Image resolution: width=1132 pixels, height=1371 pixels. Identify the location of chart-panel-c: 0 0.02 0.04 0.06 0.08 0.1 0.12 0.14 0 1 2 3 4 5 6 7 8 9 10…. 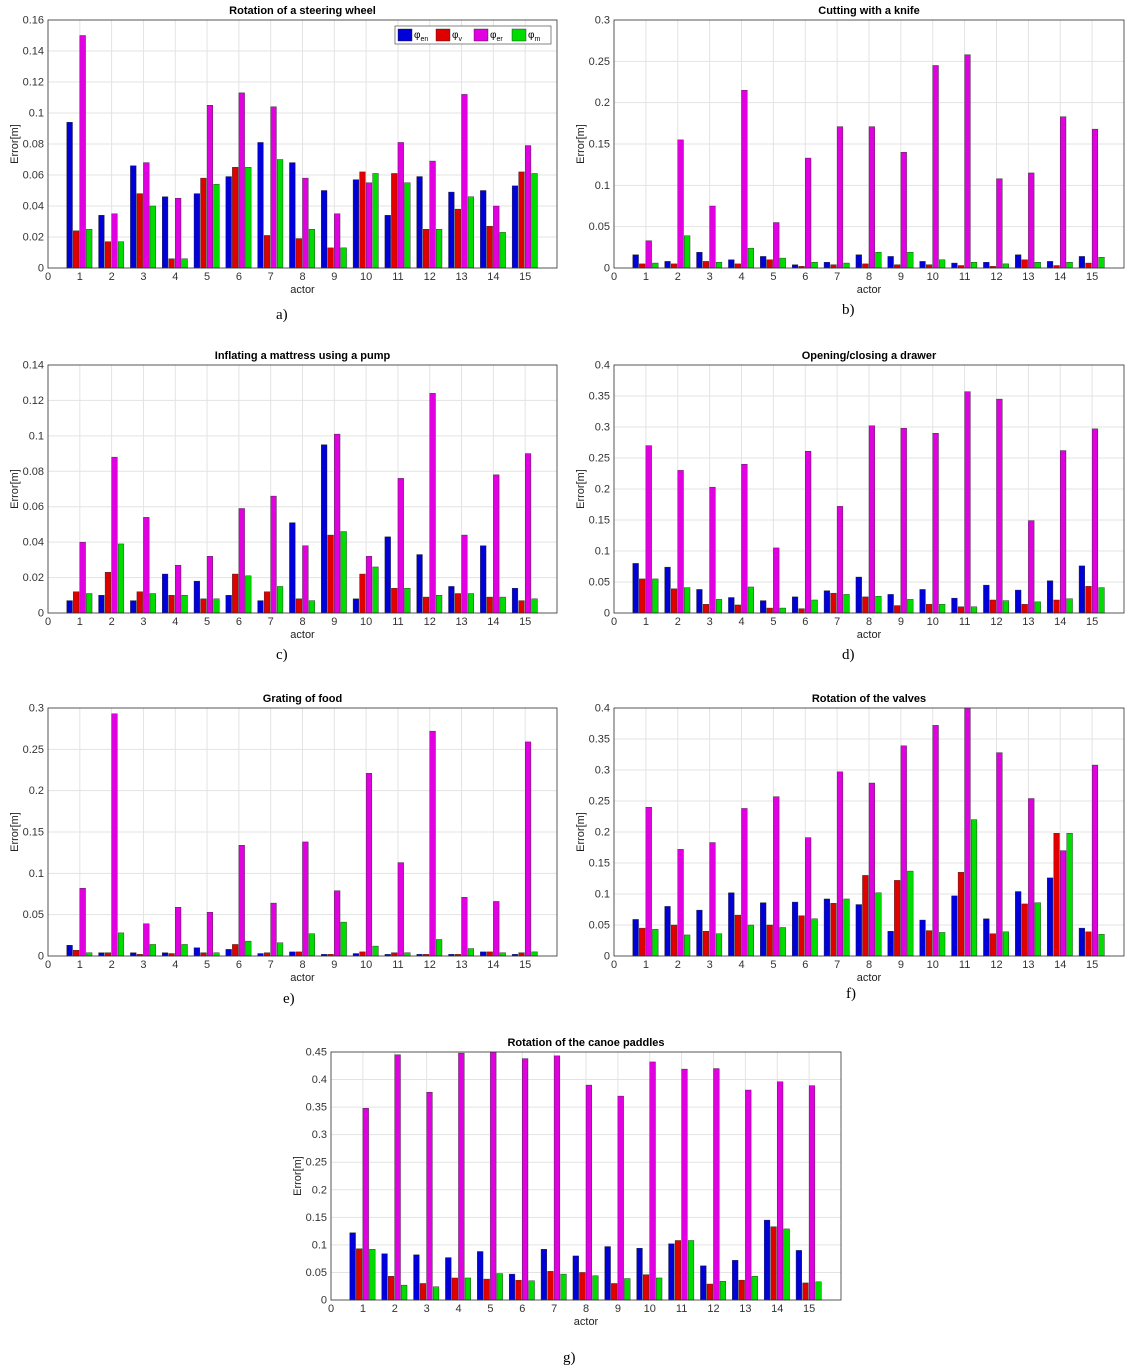
(282, 495).